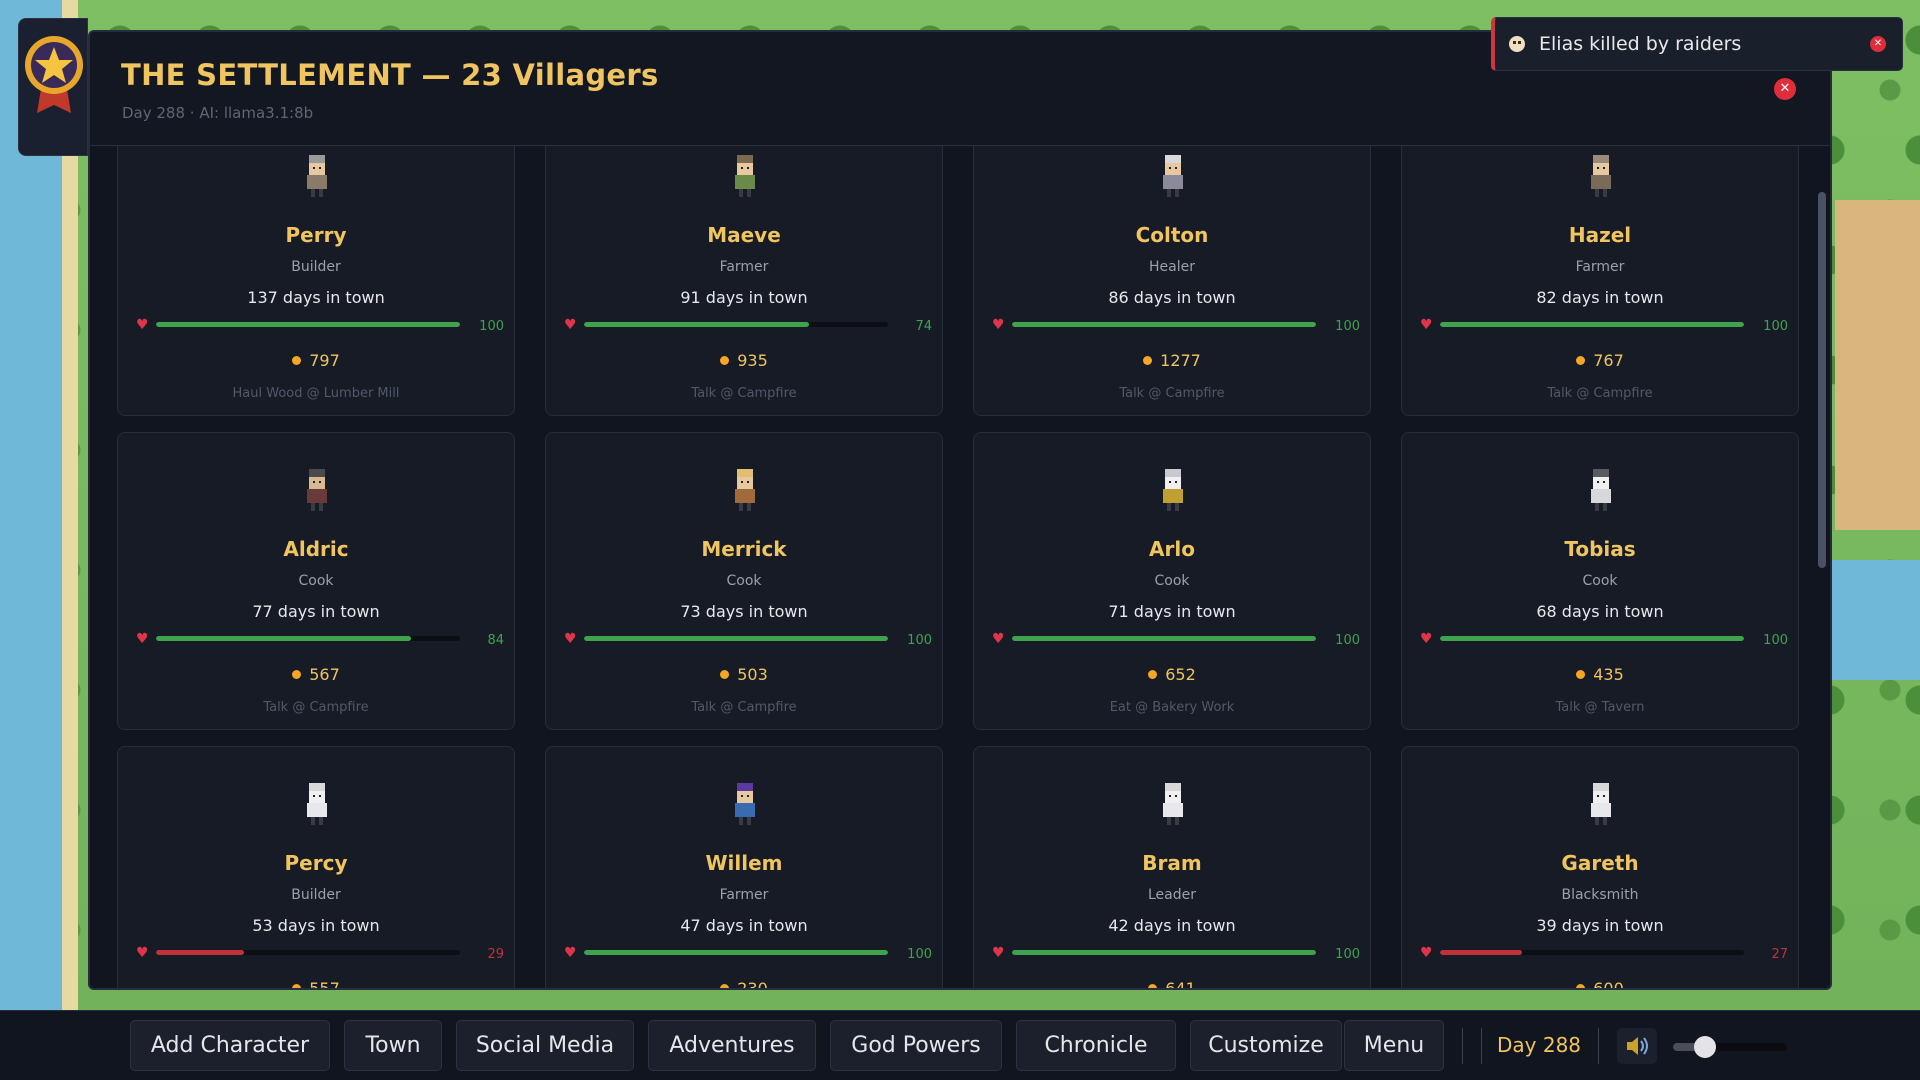  I want to click on villager-activity: Haul Wood @ Lumber Mill, so click(316, 393).